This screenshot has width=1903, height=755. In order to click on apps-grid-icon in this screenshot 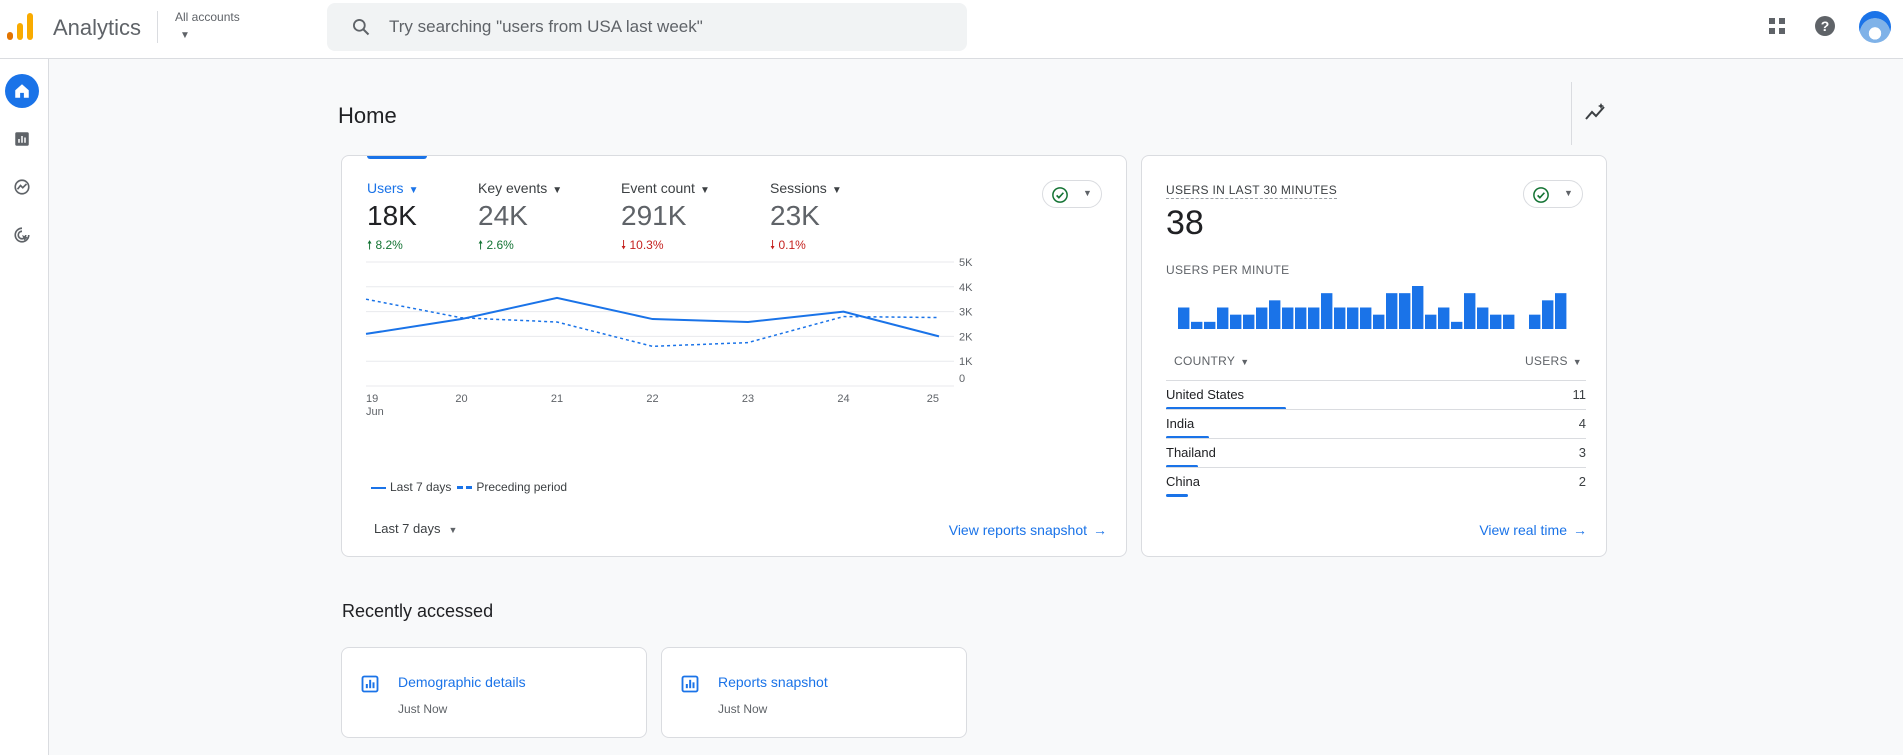, I will do `click(1777, 26)`.